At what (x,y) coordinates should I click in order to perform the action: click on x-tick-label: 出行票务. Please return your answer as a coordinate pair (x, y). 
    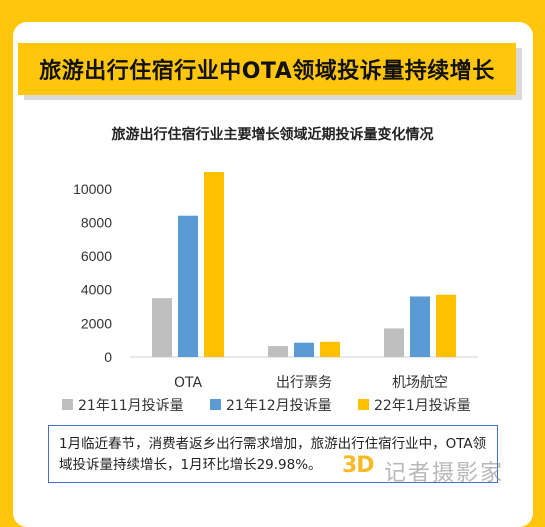
    Looking at the image, I should click on (304, 383).